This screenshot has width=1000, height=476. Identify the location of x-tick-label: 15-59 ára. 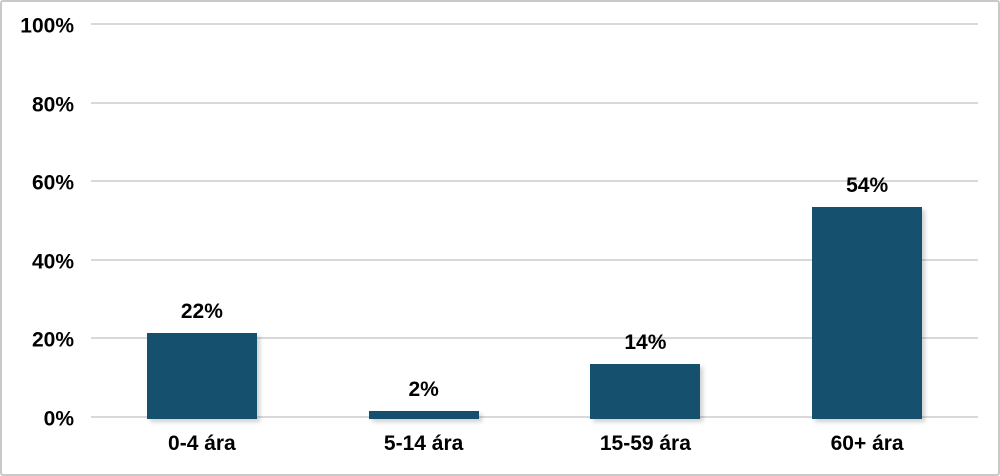
(645, 443).